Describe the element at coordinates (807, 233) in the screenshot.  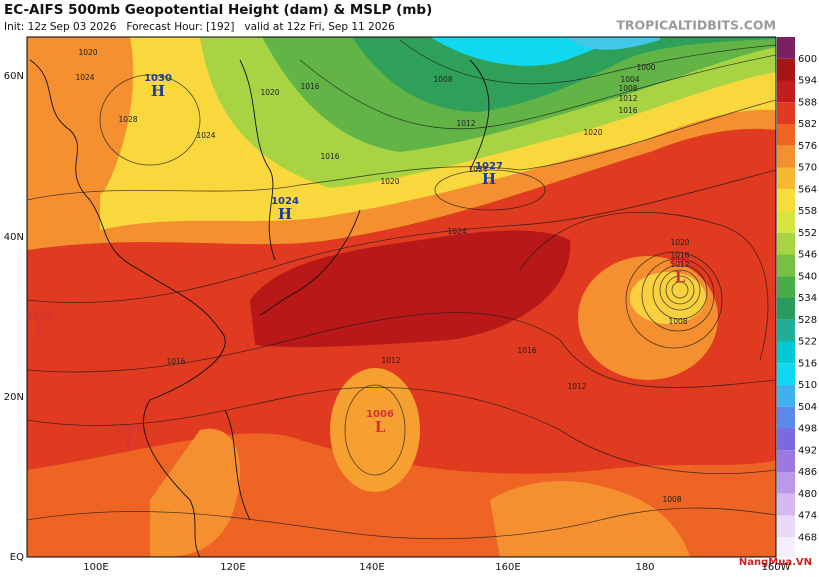
I see `colorbar-label: 552` at that location.